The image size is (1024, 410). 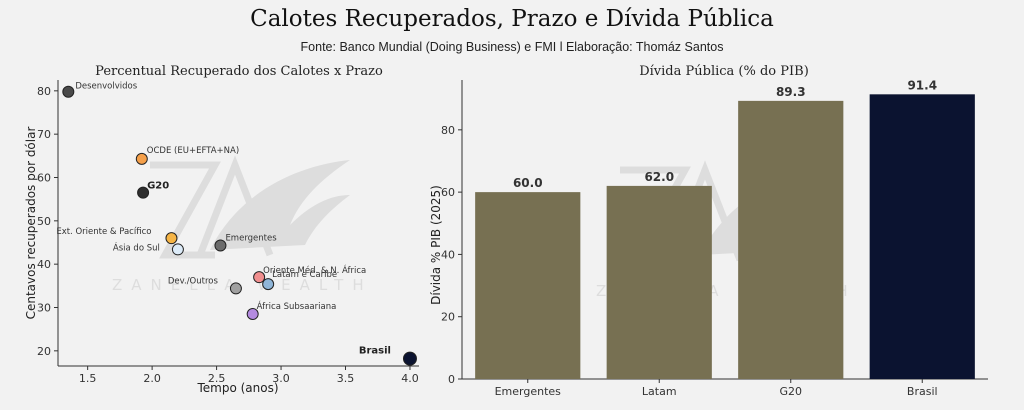 I want to click on bar-brasil, so click(x=922, y=236).